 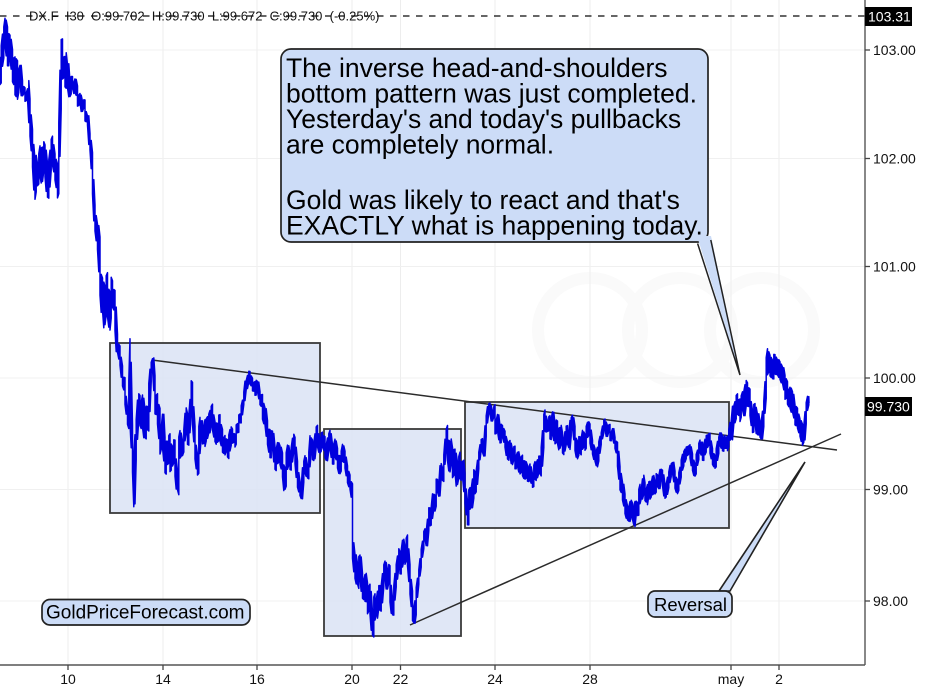 What do you see at coordinates (494, 226) in the screenshot?
I see `svg-text:EXACTLY what is happening toda: EXACTLY what is happening today.` at bounding box center [494, 226].